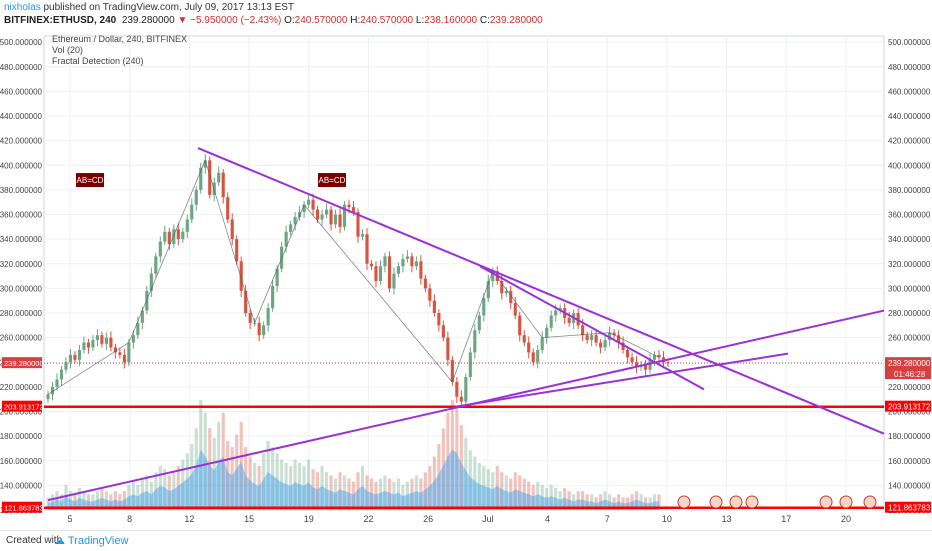  I want to click on legend-volume: Vol (20), so click(68, 50).